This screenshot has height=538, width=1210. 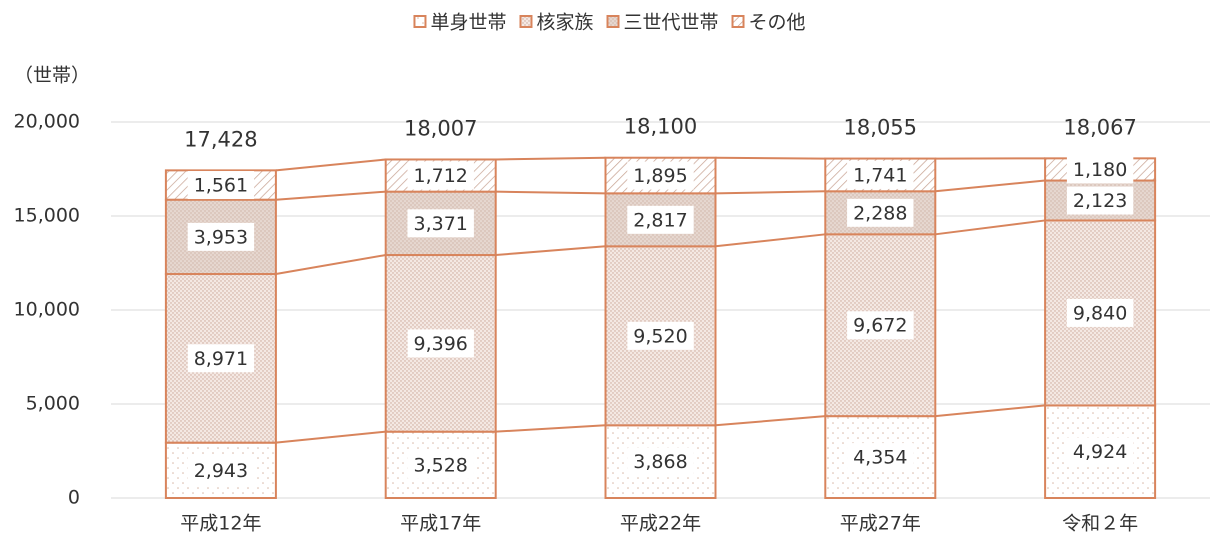 What do you see at coordinates (660, 524) in the screenshot?
I see `x-tick-label: 平成22年` at bounding box center [660, 524].